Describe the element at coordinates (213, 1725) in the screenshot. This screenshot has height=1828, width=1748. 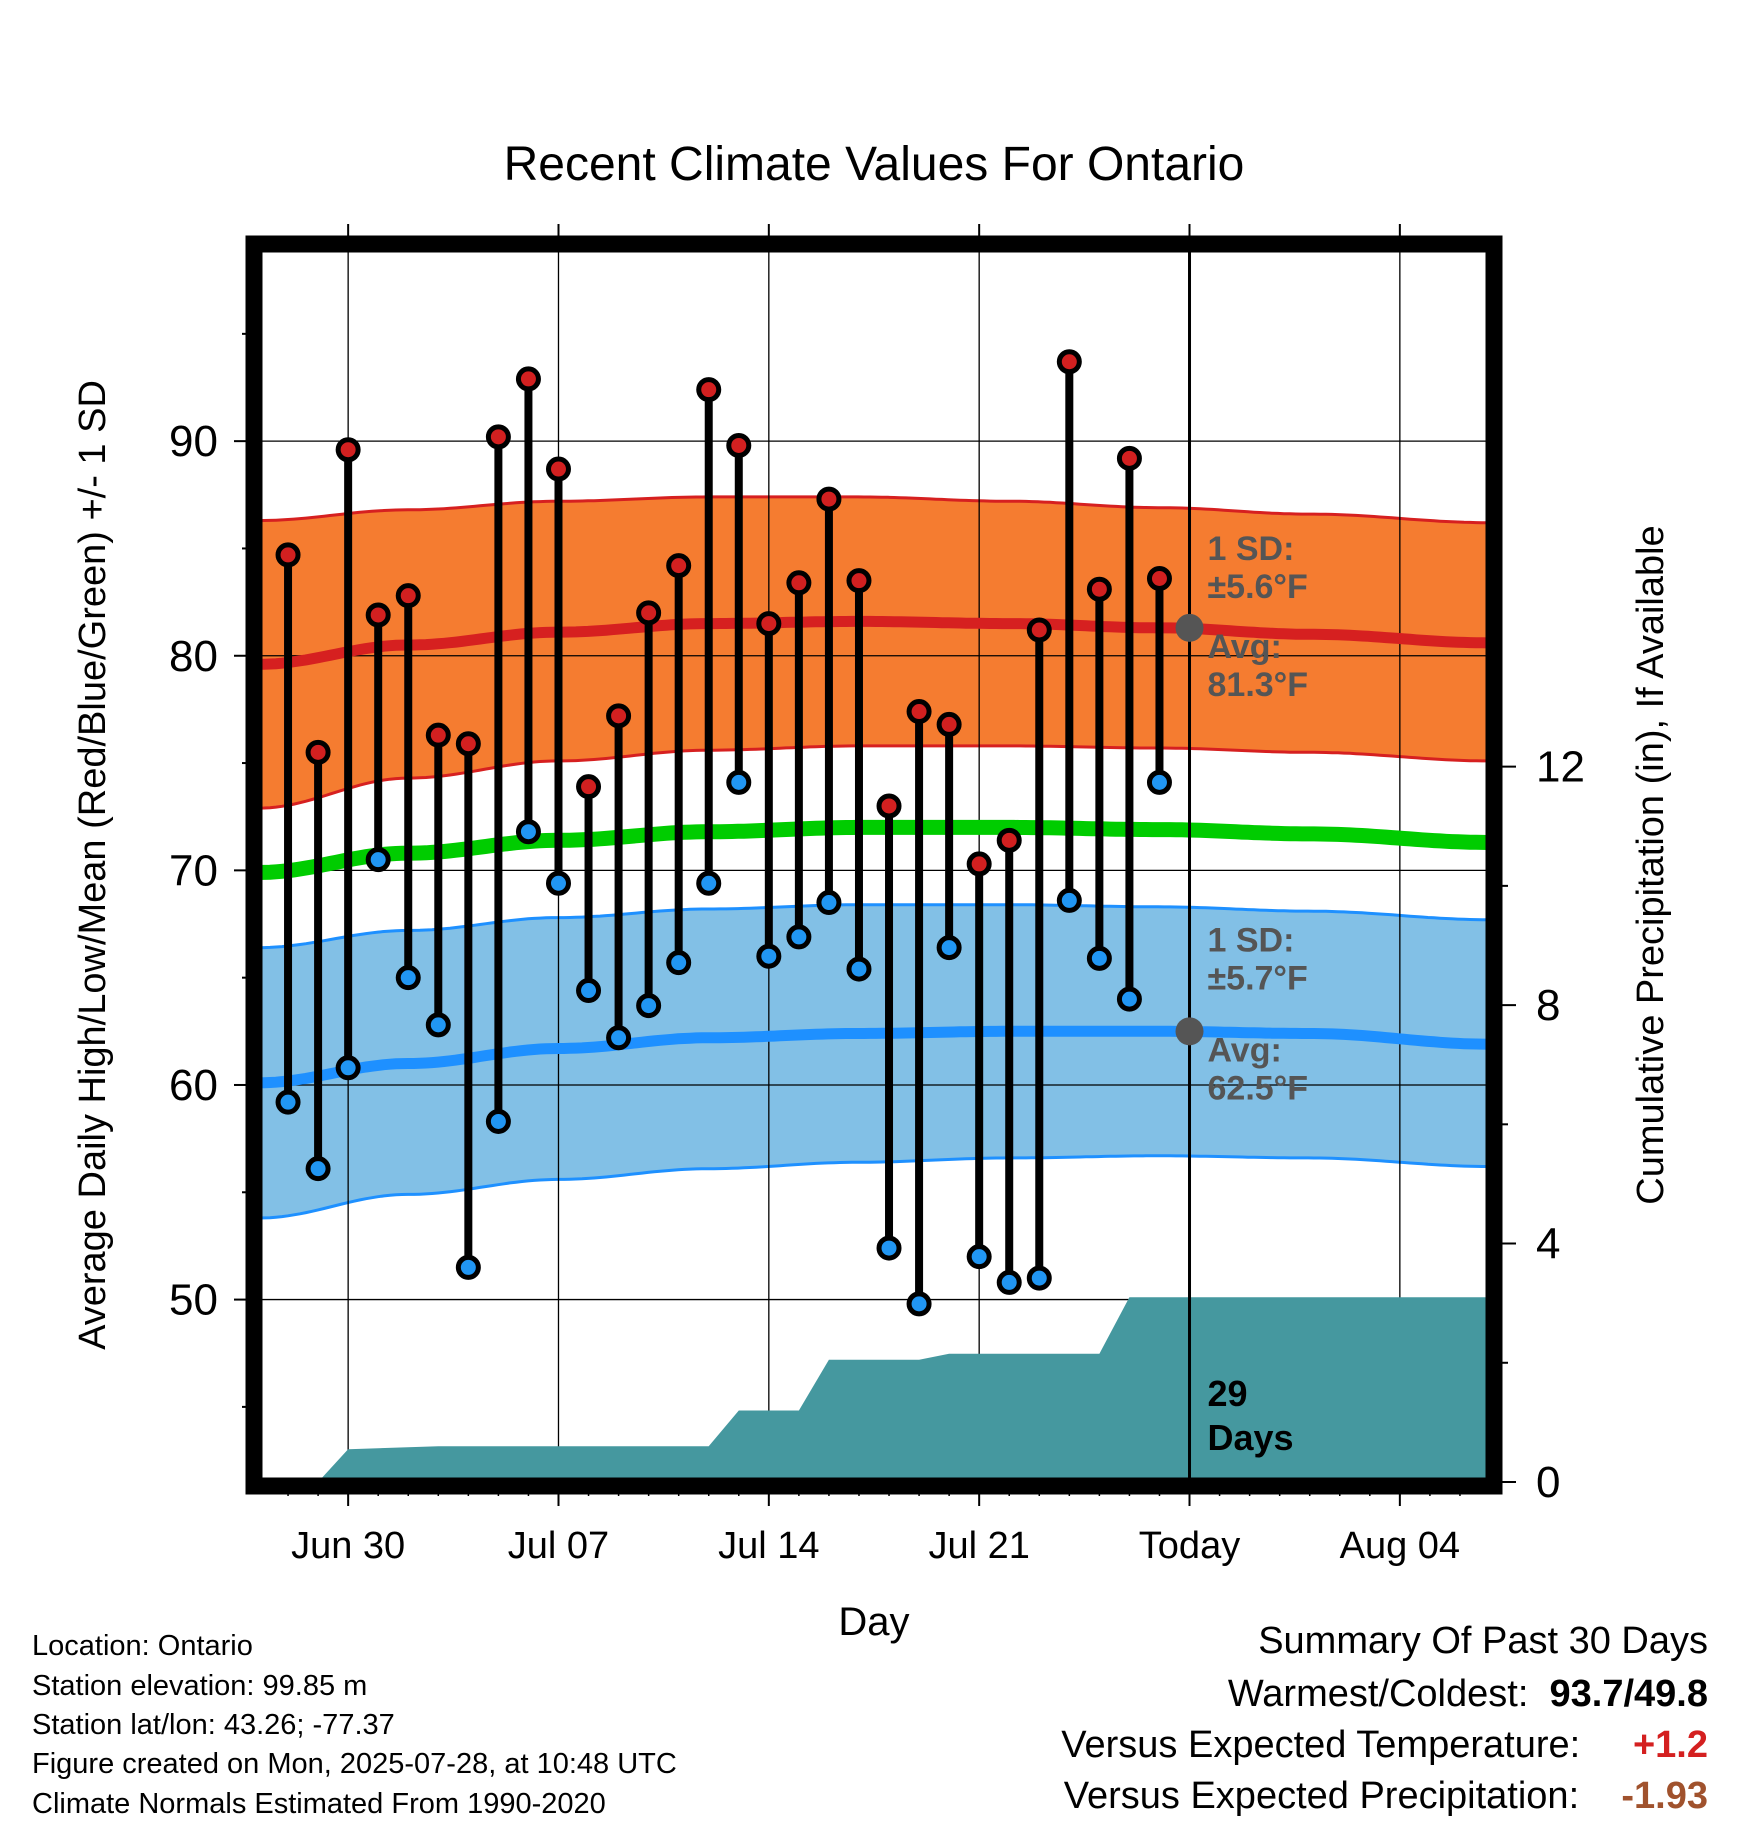
I see `latlon-text: Station lat/lon: 43.26; -77.37` at that location.